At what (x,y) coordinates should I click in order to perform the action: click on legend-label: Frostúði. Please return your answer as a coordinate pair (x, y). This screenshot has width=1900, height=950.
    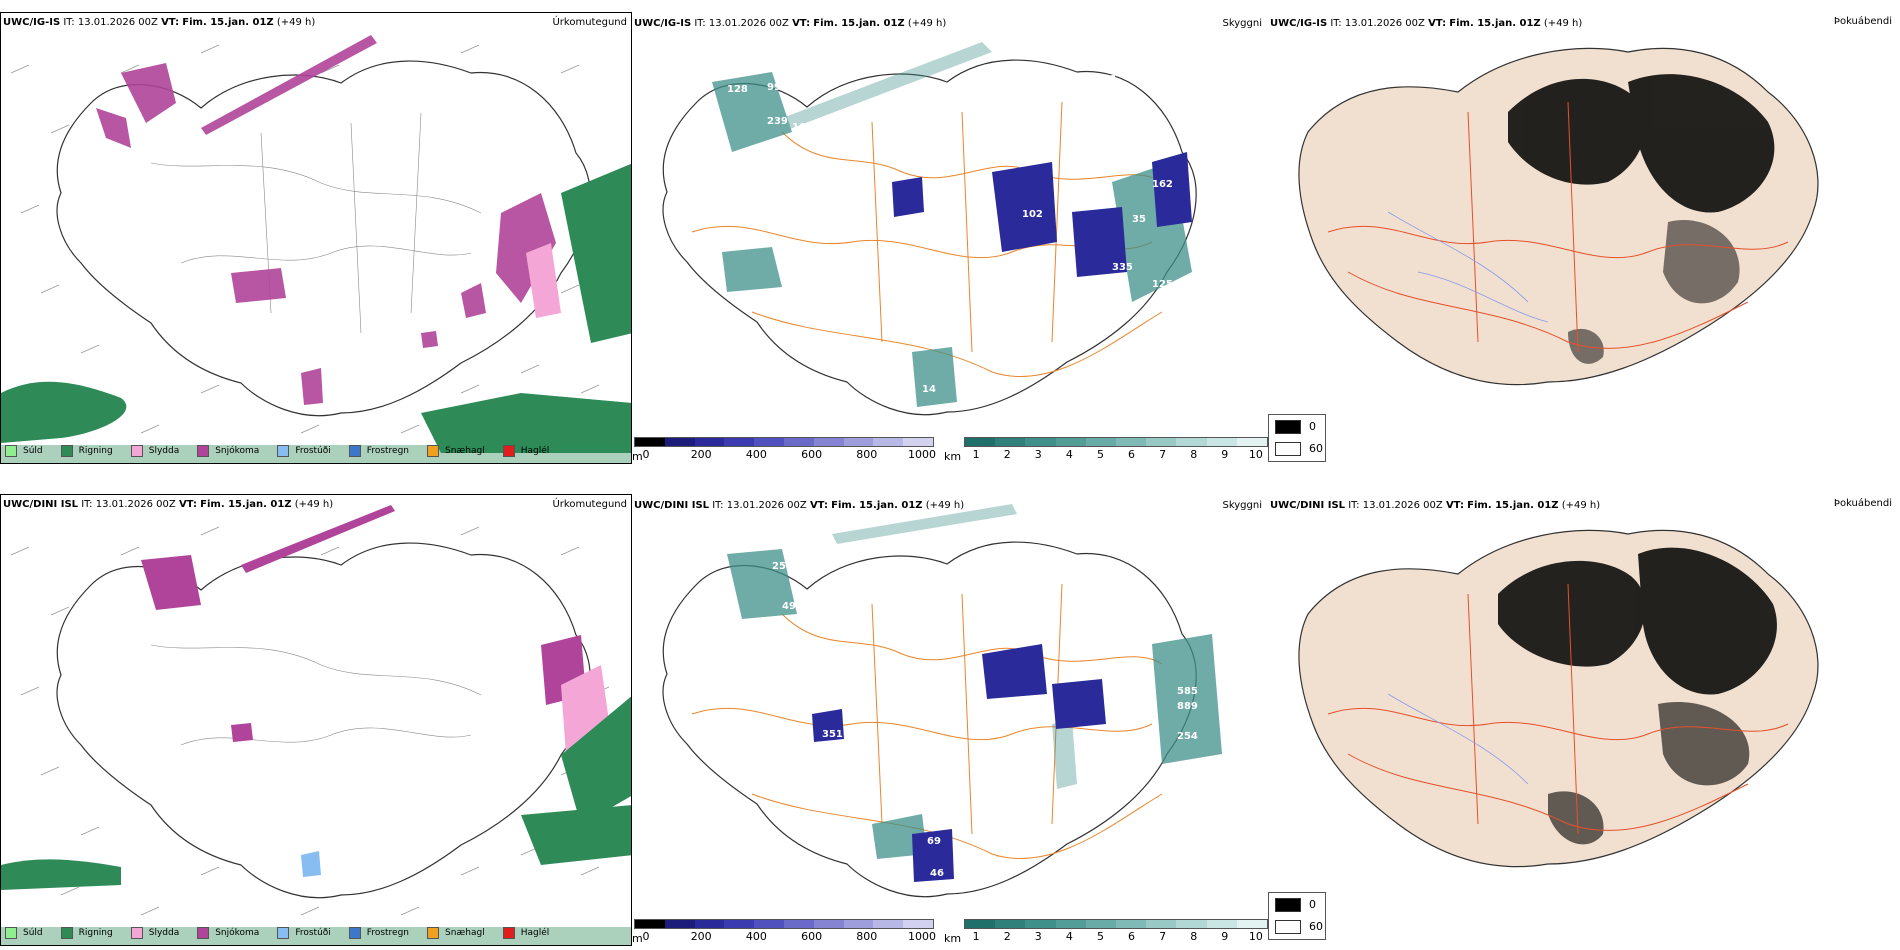
    Looking at the image, I should click on (313, 933).